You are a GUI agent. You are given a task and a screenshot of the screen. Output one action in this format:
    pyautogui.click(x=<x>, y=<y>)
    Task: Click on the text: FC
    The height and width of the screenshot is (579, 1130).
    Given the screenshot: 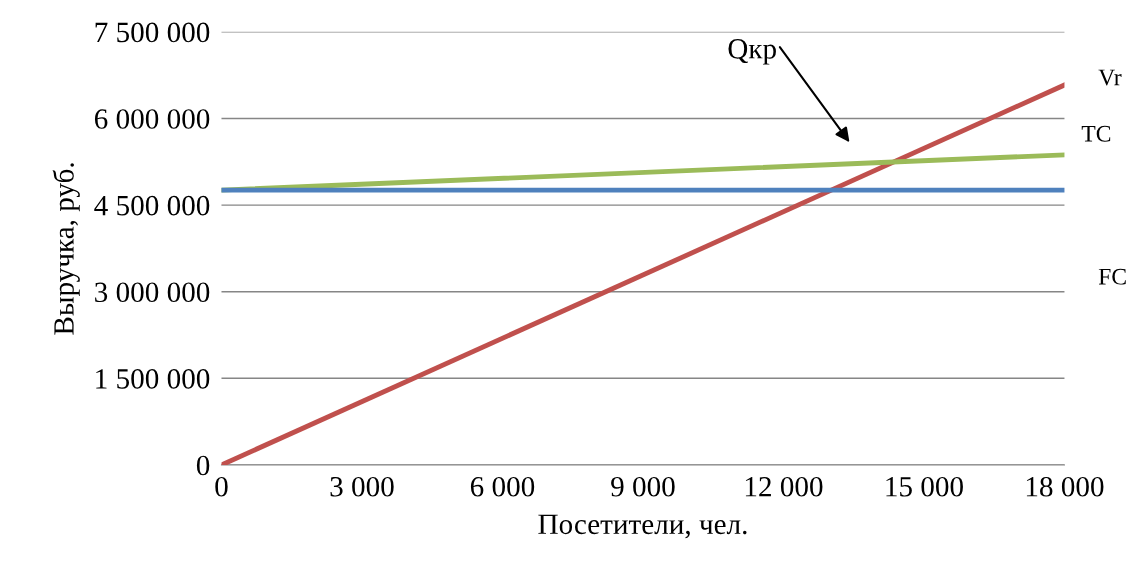 What is the action you would take?
    pyautogui.click(x=1112, y=276)
    